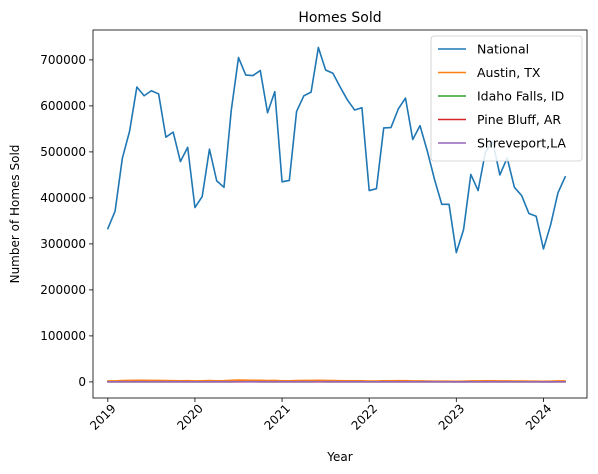  I want to click on x-tick-label: 2020, so click(189, 416).